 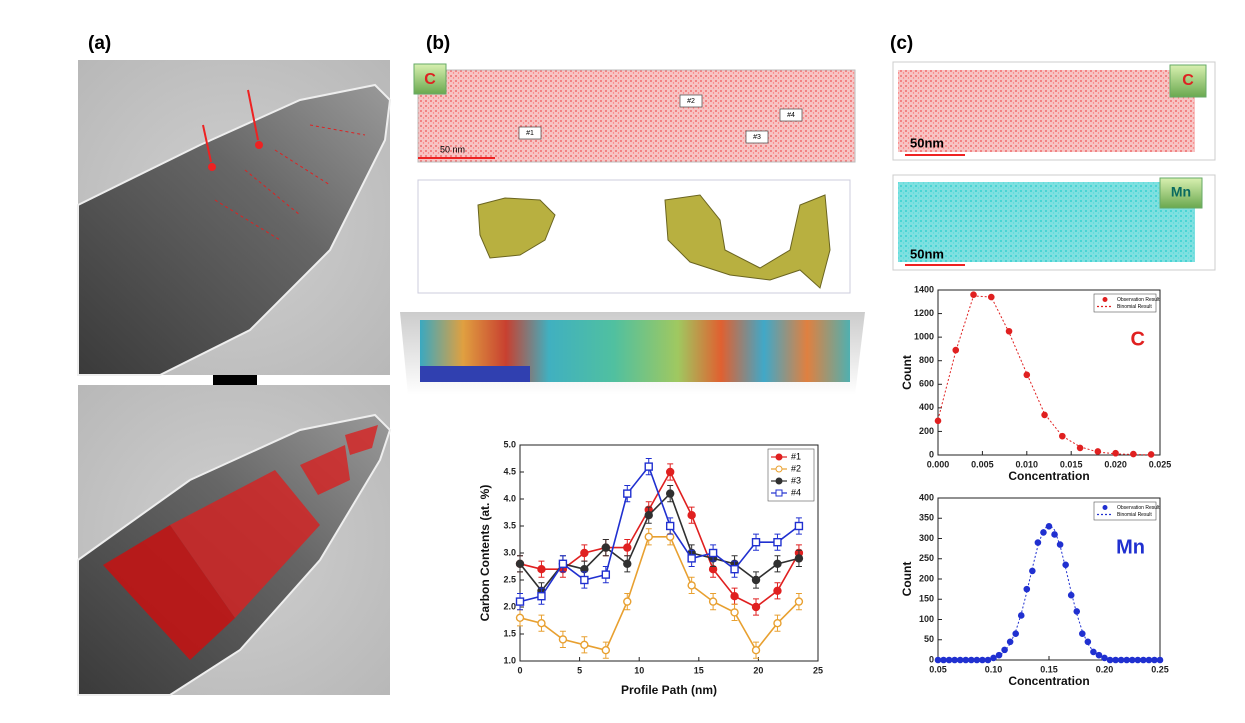 What do you see at coordinates (634, 113) in the screenshot?
I see `atom-map-c: C #1 #2 #3 #4 50 nm` at bounding box center [634, 113].